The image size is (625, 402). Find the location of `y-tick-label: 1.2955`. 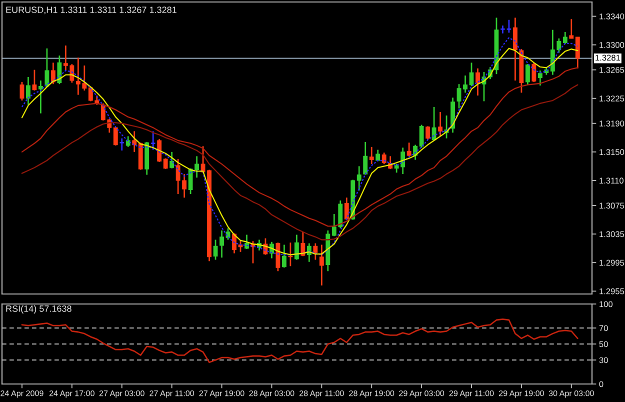

y-tick-label: 1.2955 is located at coordinates (612, 291).